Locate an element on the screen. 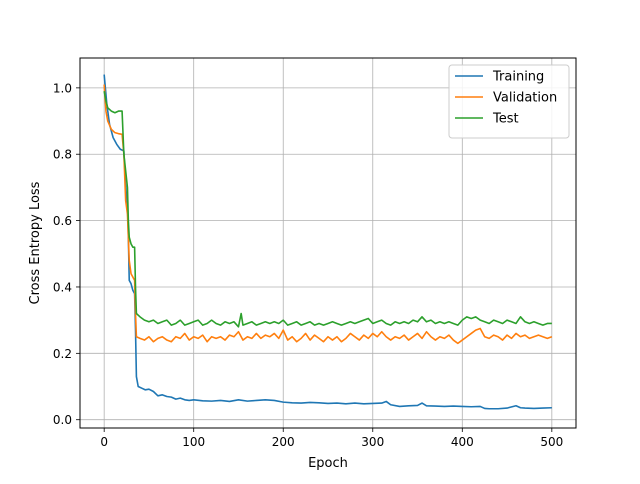 The width and height of the screenshot is (640, 484). legend-label: Training is located at coordinates (518, 77).